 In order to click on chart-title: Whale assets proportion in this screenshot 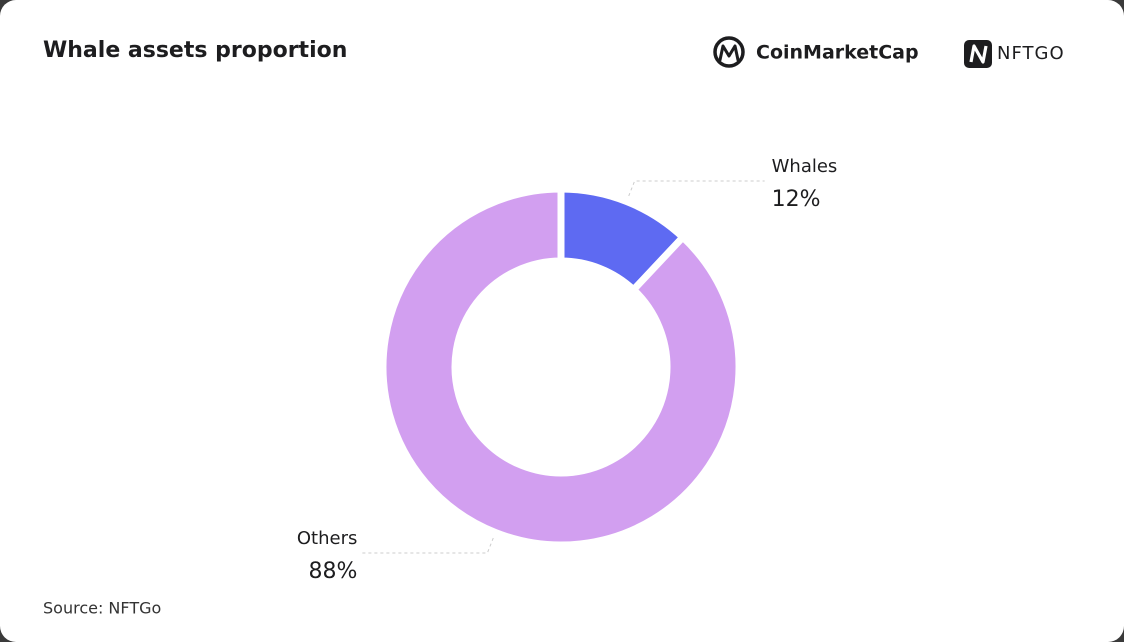, I will do `click(195, 50)`.